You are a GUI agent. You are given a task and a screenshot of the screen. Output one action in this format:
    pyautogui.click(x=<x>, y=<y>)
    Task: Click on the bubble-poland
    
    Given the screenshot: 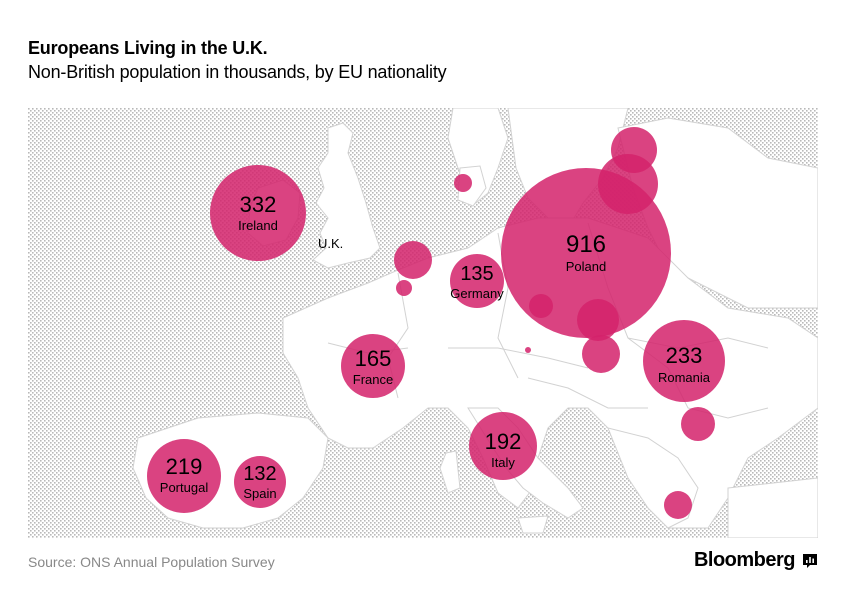 What is the action you would take?
    pyautogui.click(x=586, y=253)
    